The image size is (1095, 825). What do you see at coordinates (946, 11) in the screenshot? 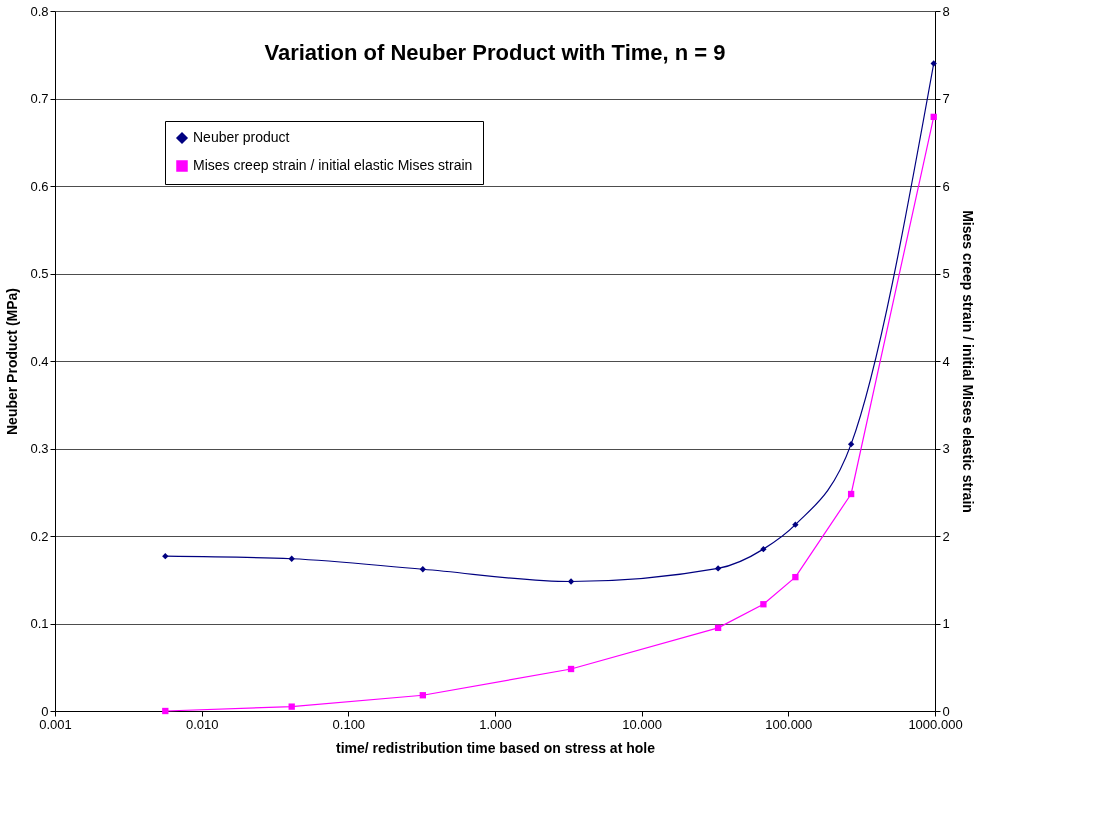
I see `y2-tick-label: 8` at bounding box center [946, 11].